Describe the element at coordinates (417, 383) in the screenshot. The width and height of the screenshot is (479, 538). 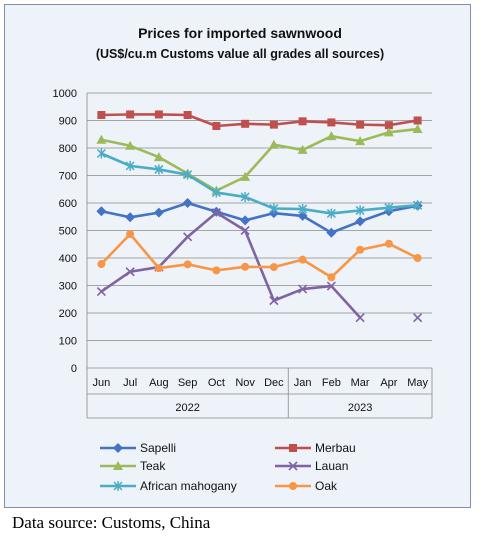
I see `x-tick-label: May` at that location.